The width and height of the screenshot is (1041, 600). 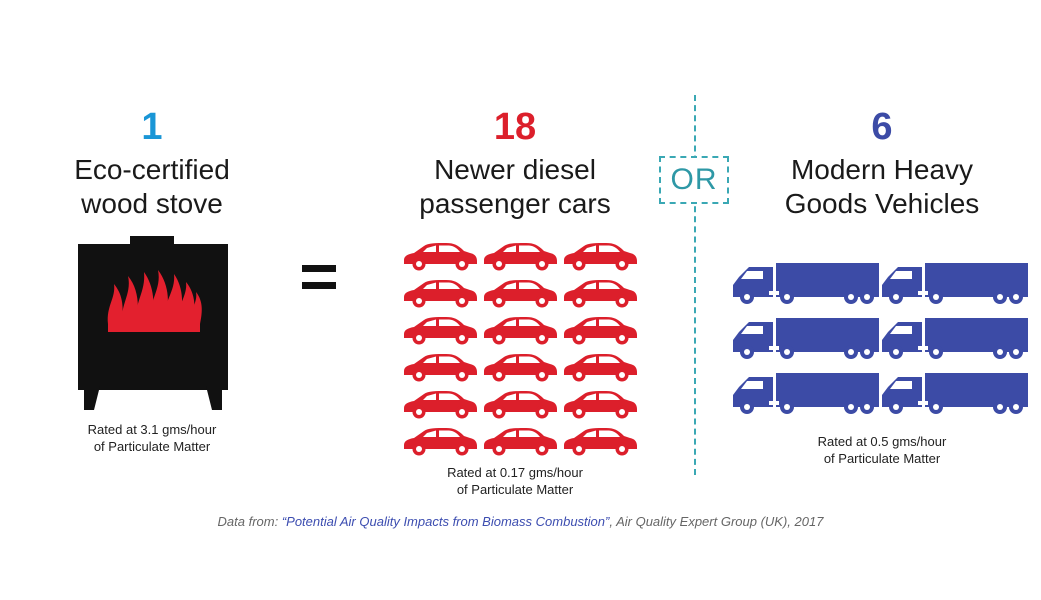 What do you see at coordinates (695, 285) in the screenshot?
I see `divider-line` at bounding box center [695, 285].